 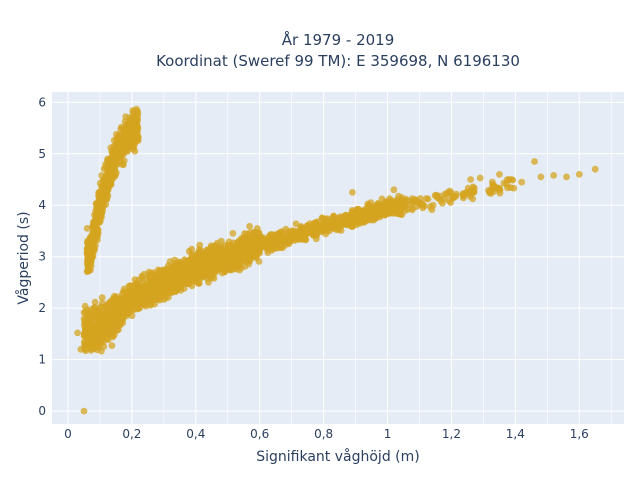 I want to click on x-tick-label: 1,4, so click(x=515, y=434).